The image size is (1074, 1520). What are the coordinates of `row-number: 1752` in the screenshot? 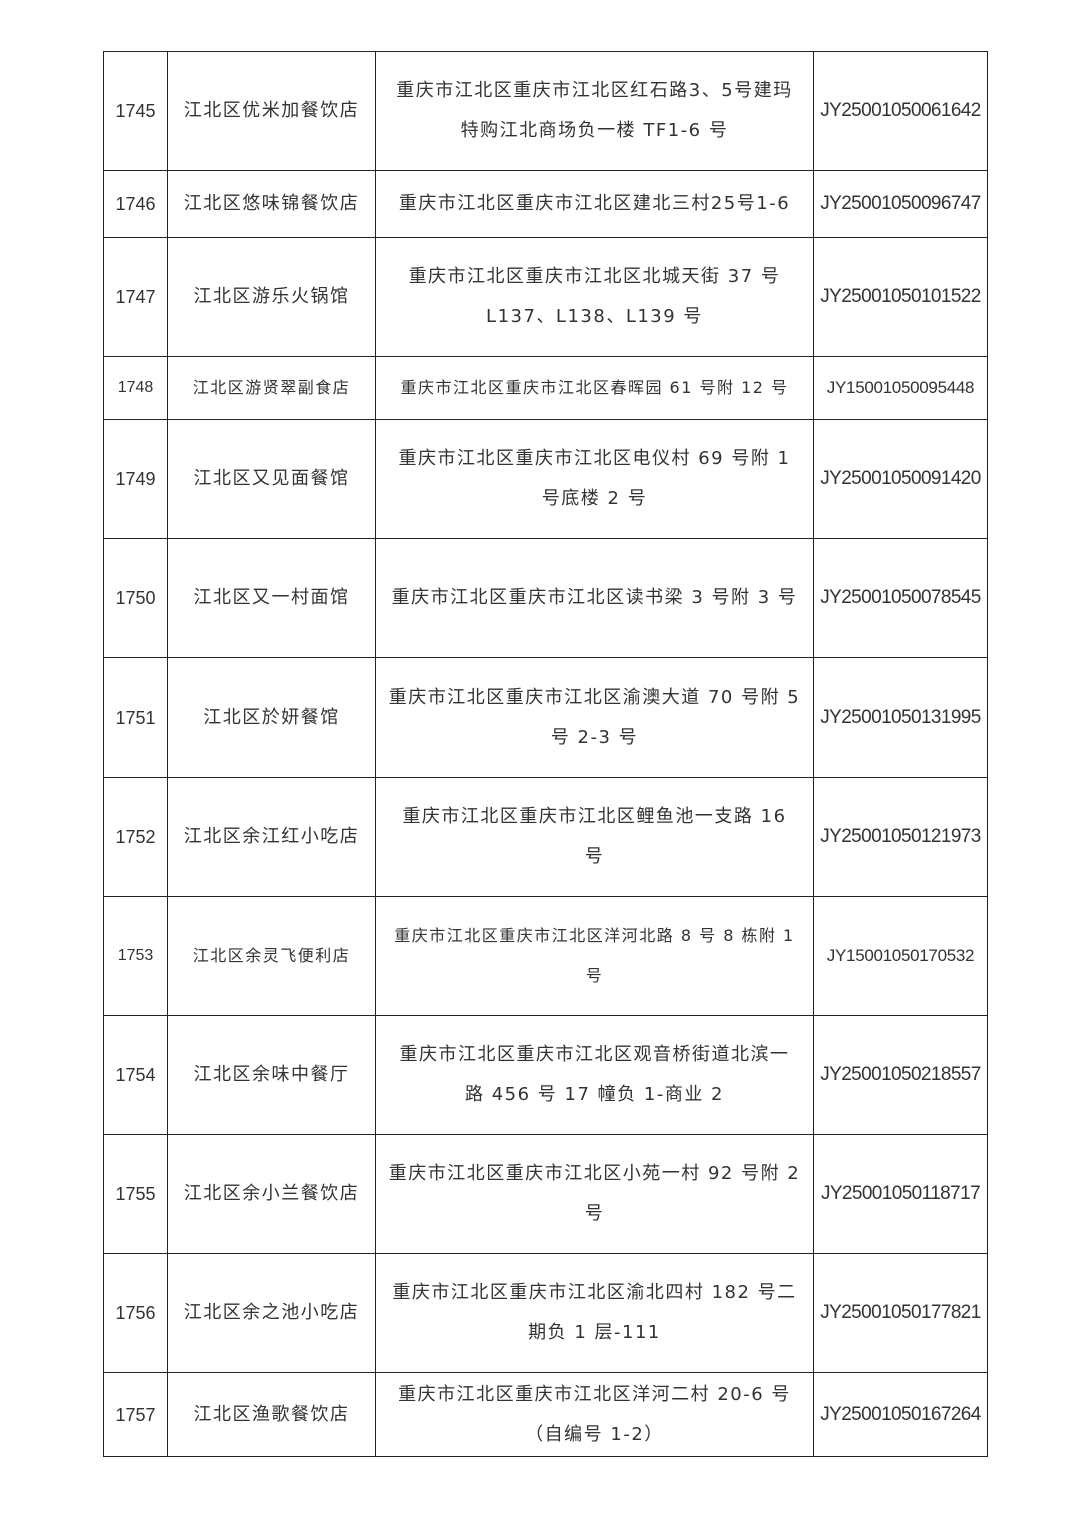 It's located at (135, 837).